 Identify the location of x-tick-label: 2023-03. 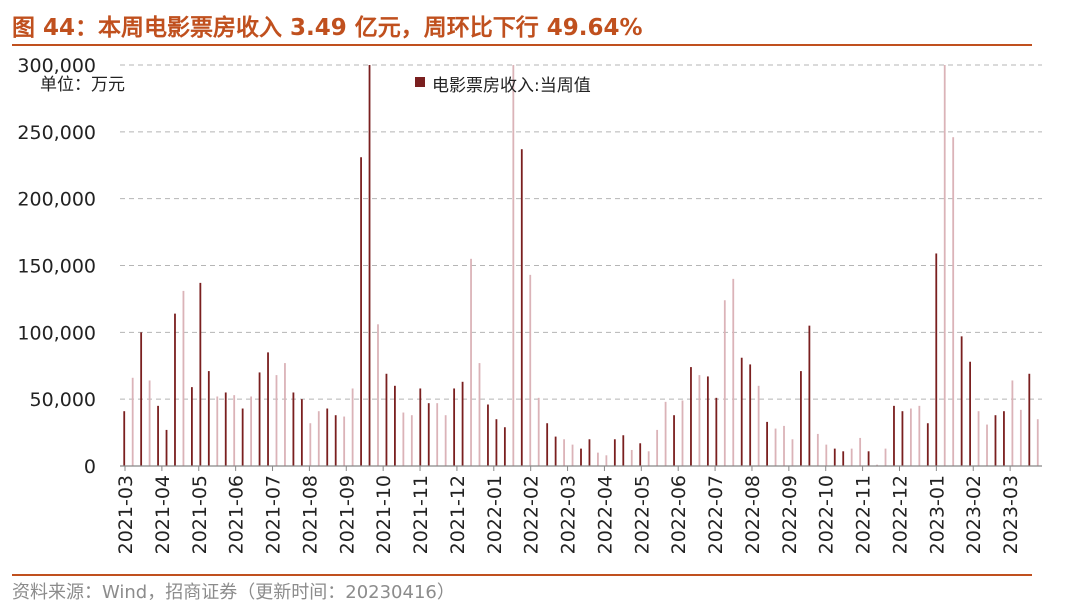
(1011, 514).